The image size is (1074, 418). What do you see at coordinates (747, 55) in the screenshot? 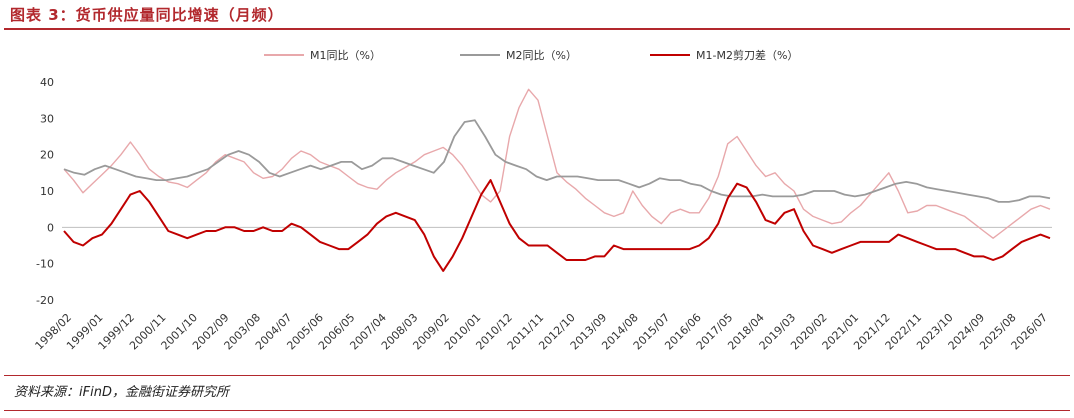
I see `legend-label: M1-M2剪刀差（%）` at bounding box center [747, 55].